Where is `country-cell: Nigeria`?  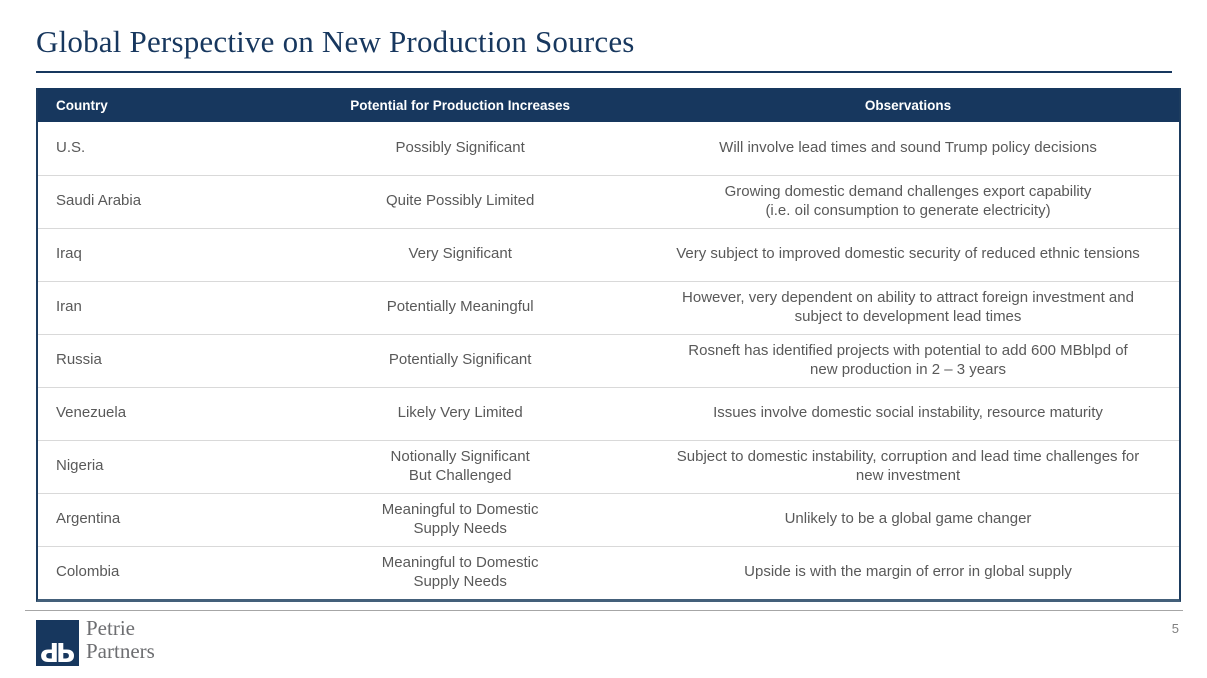 country-cell: Nigeria is located at coordinates (161, 466).